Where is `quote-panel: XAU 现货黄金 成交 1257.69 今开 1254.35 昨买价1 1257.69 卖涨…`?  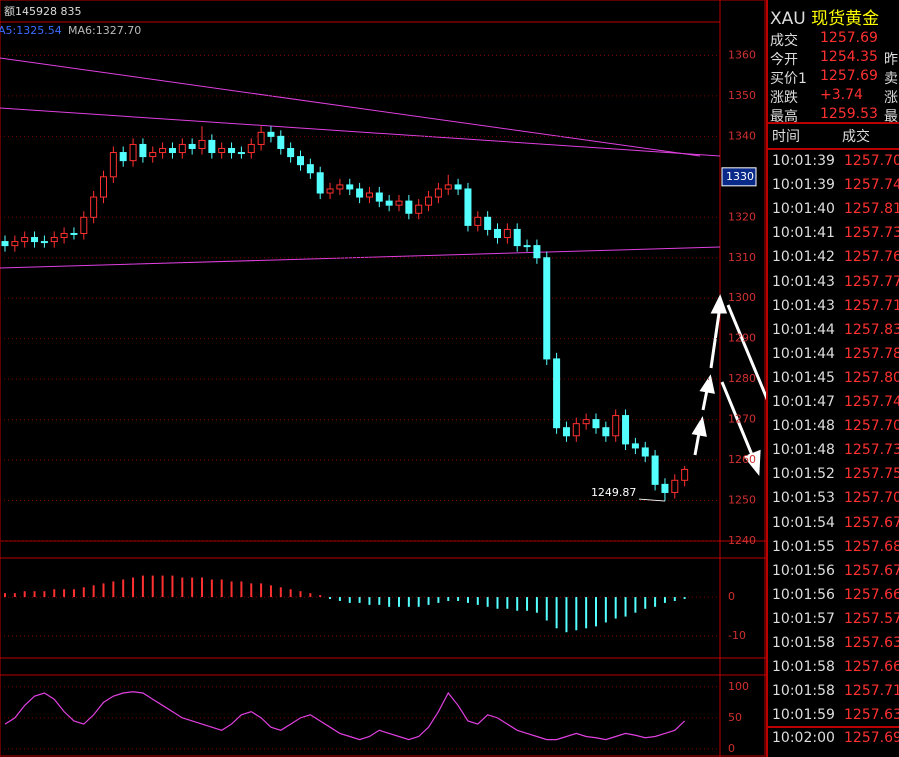 quote-panel: XAU 现货黄金 成交 1257.69 今开 1254.35 昨买价1 1257.69 卖涨… is located at coordinates (832, 378).